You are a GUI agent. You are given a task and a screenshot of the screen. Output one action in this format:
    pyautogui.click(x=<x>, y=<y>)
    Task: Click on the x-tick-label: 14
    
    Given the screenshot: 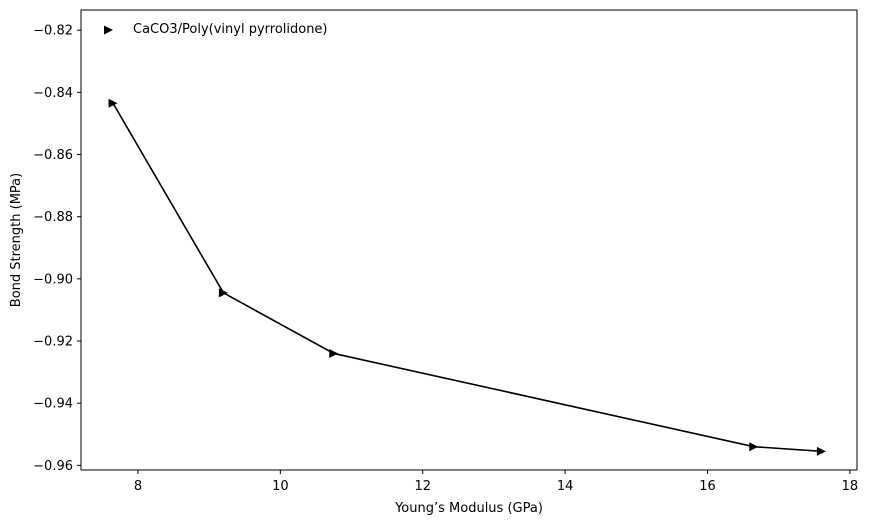 What is the action you would take?
    pyautogui.click(x=565, y=486)
    